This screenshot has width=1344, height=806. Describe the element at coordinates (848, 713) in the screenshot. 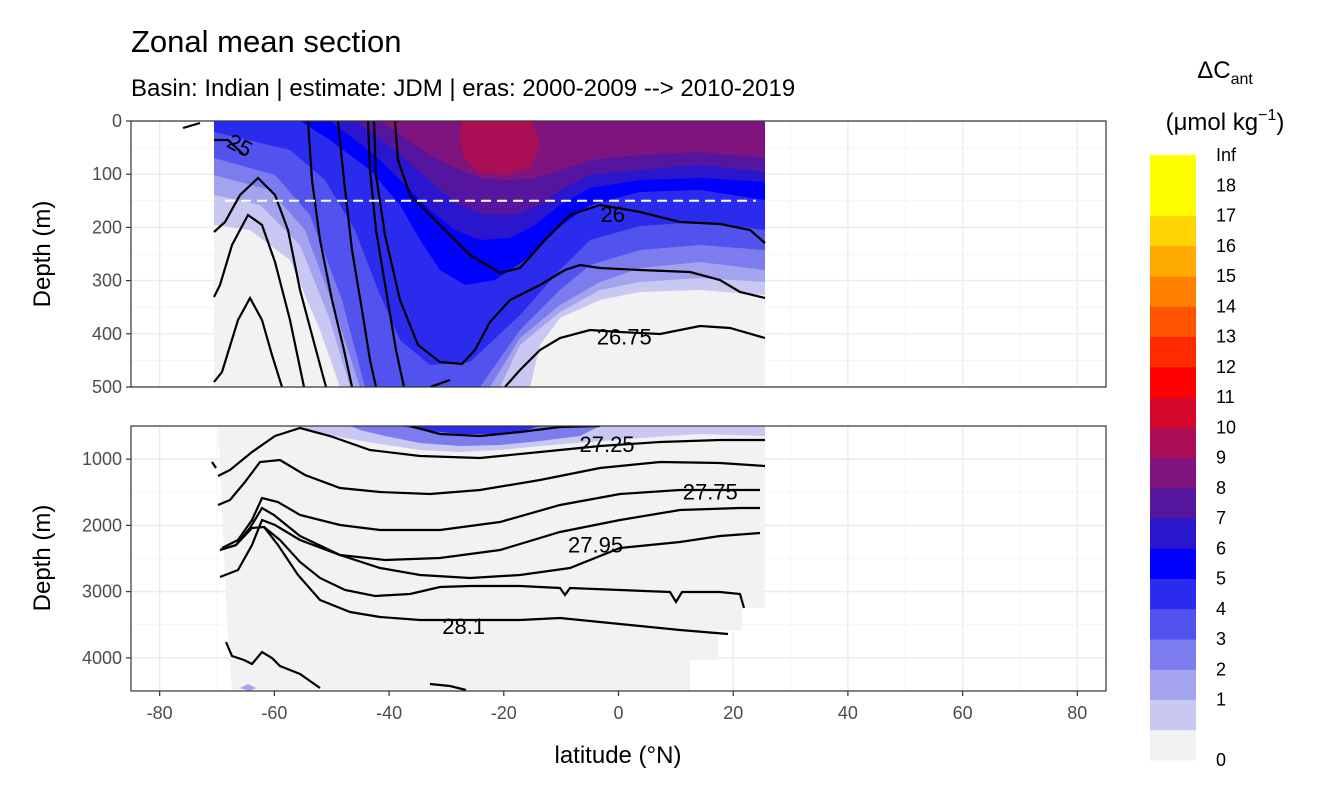

I see `x-tick-label: 40` at that location.